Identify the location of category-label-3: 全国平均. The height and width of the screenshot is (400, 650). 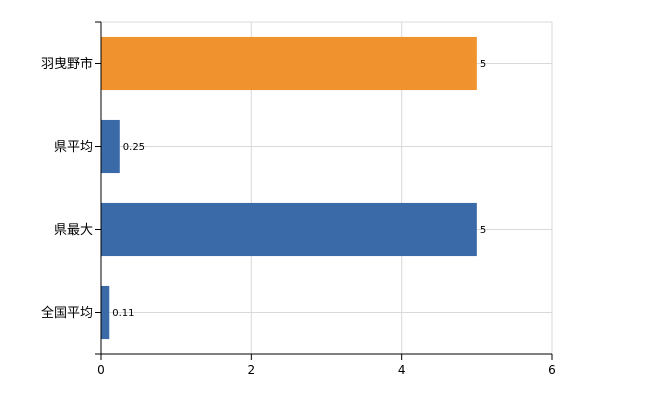
(67, 313).